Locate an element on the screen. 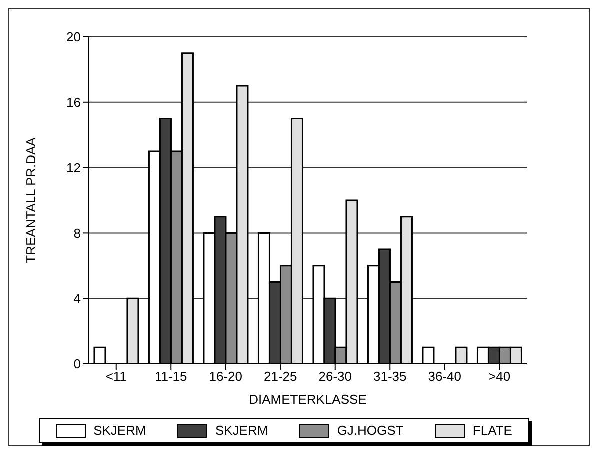 This screenshot has height=452, width=598. x-tick-label: 31-35 is located at coordinates (390, 376).